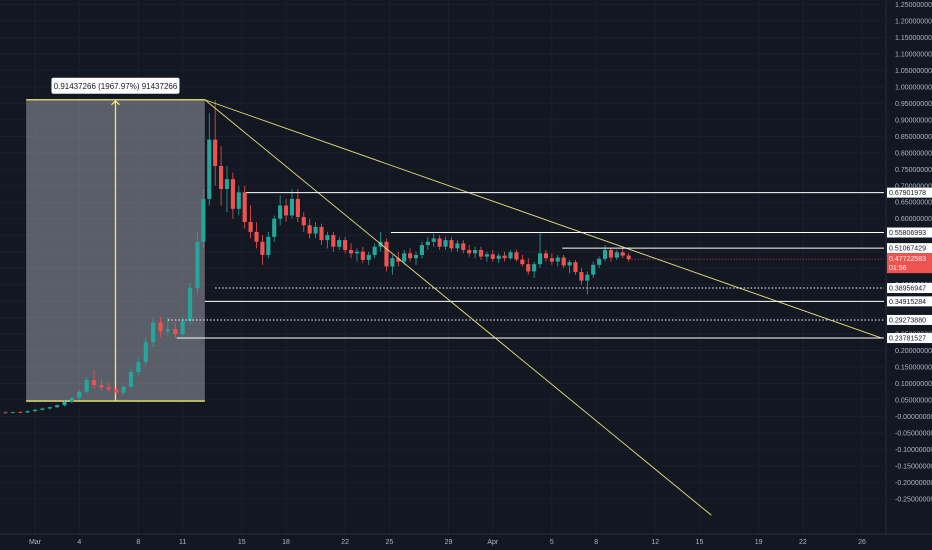 Image resolution: width=932 pixels, height=550 pixels. What do you see at coordinates (913, 137) in the screenshot?
I see `y-tick-label: 0.85000000` at bounding box center [913, 137].